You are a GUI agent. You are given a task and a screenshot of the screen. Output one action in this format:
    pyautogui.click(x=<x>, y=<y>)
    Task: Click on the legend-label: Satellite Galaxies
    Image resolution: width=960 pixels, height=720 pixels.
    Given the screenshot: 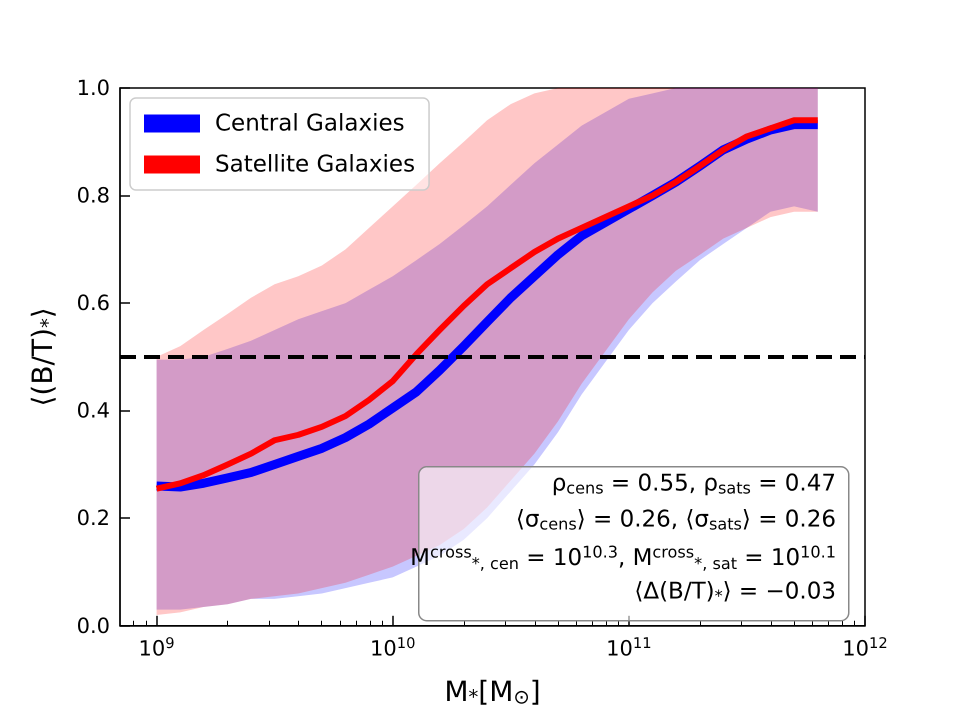 What is the action you would take?
    pyautogui.click(x=315, y=165)
    